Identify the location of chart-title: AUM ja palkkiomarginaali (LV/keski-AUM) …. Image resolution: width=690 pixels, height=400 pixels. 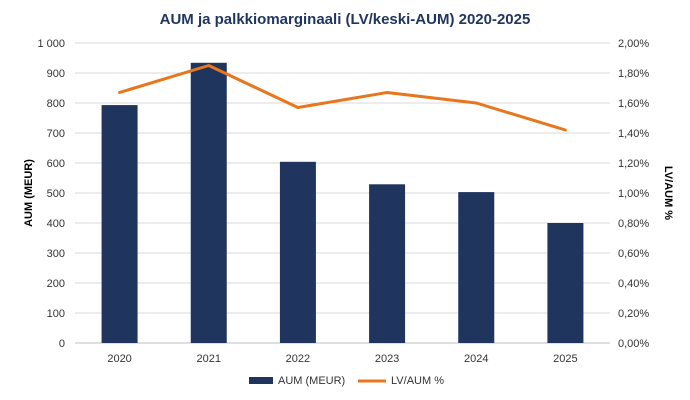
(345, 19).